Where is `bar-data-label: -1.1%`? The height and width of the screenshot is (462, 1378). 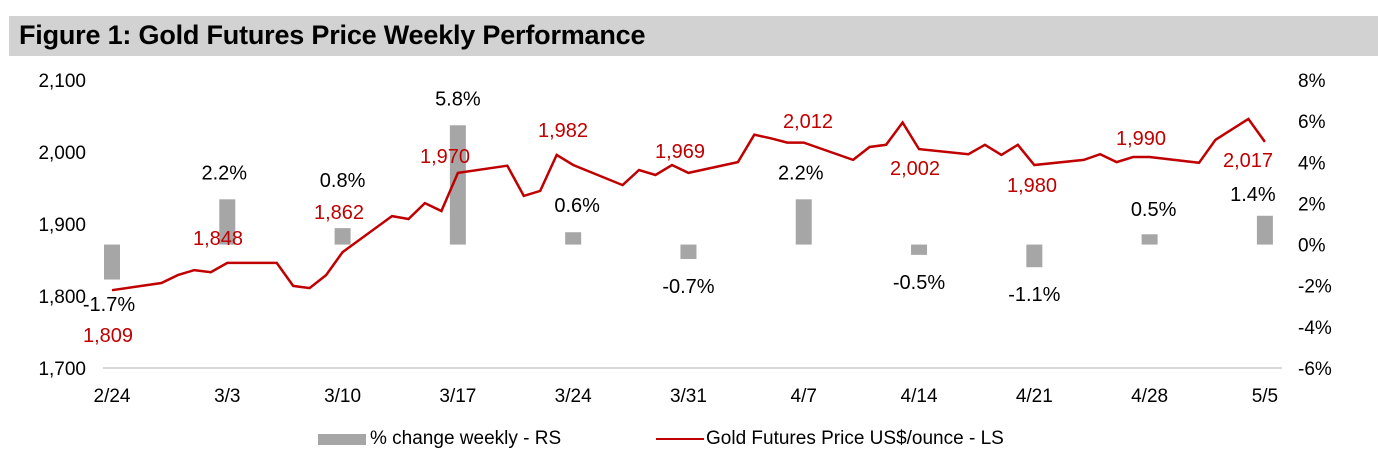 bar-data-label: -1.1% is located at coordinates (1034, 295).